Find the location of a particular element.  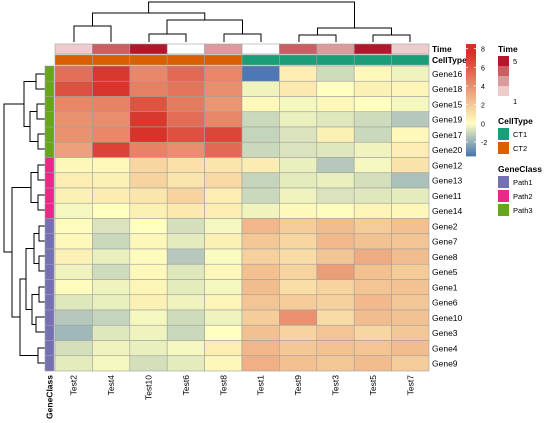

heatmap-cell-Gene3-Test7 is located at coordinates (410, 332).